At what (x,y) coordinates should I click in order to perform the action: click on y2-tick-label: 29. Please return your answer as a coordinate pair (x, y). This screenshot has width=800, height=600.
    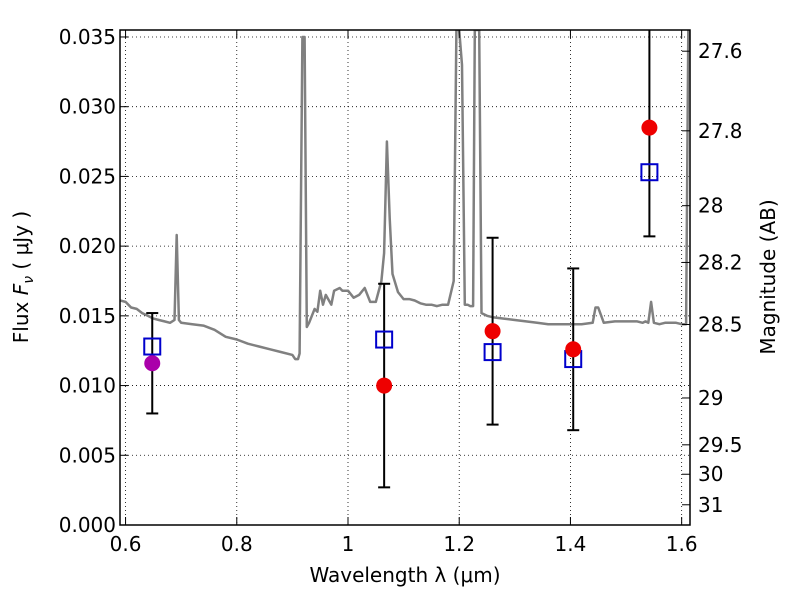
    Looking at the image, I should click on (710, 398).